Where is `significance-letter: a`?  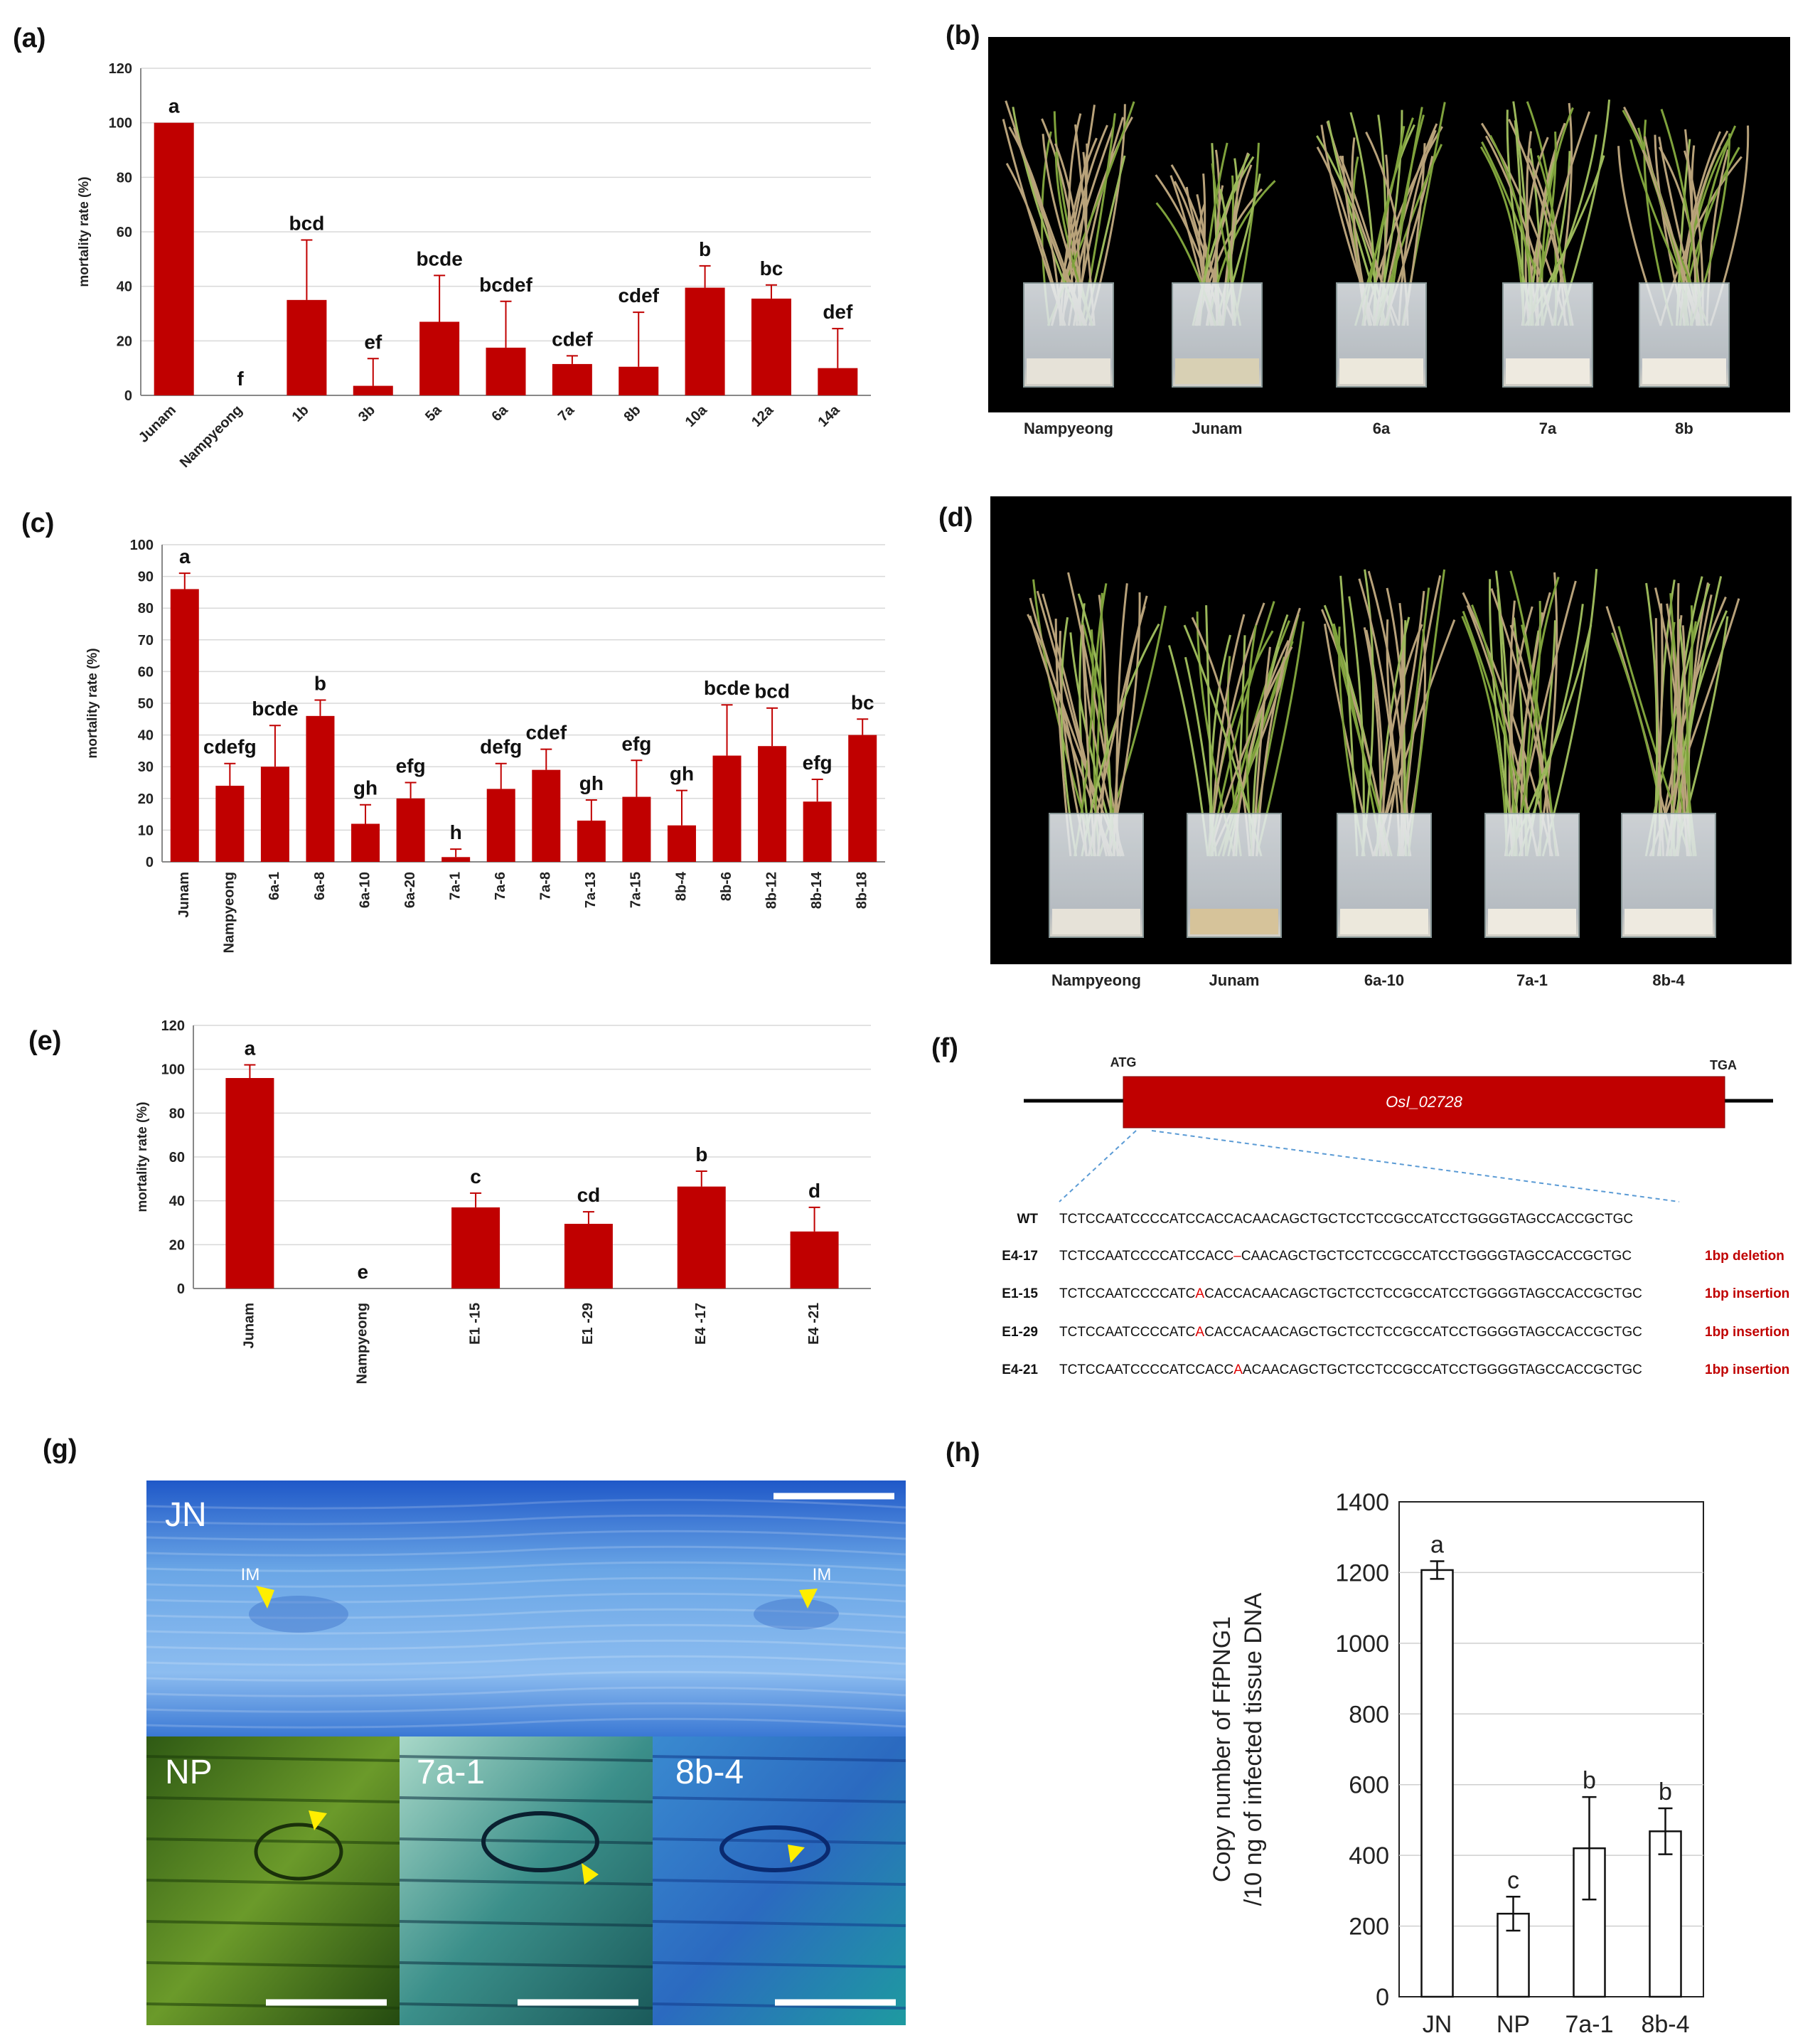 significance-letter: a is located at coordinates (251, 1049).